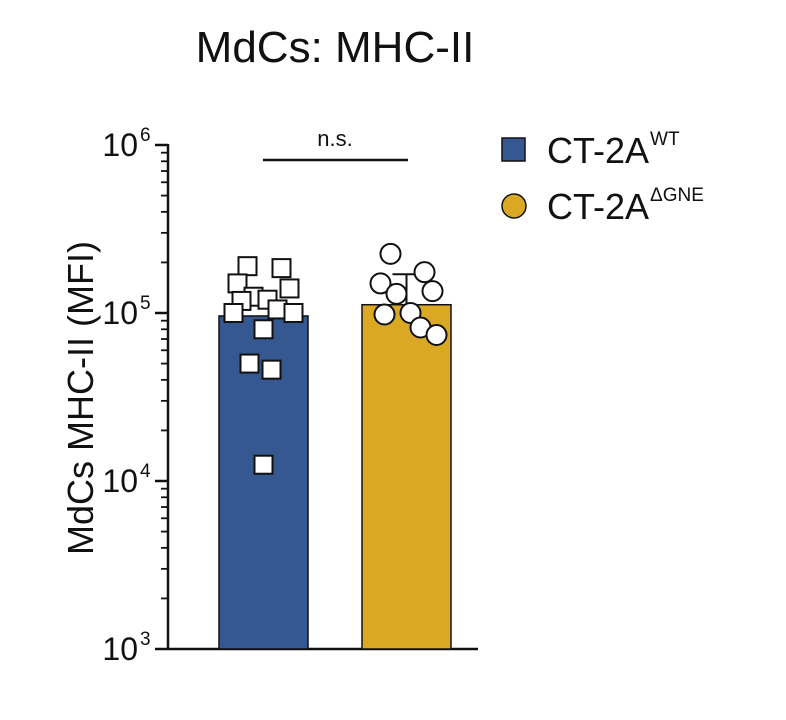 The width and height of the screenshot is (786, 720). I want to click on legend-swatch-circle, so click(514, 206).